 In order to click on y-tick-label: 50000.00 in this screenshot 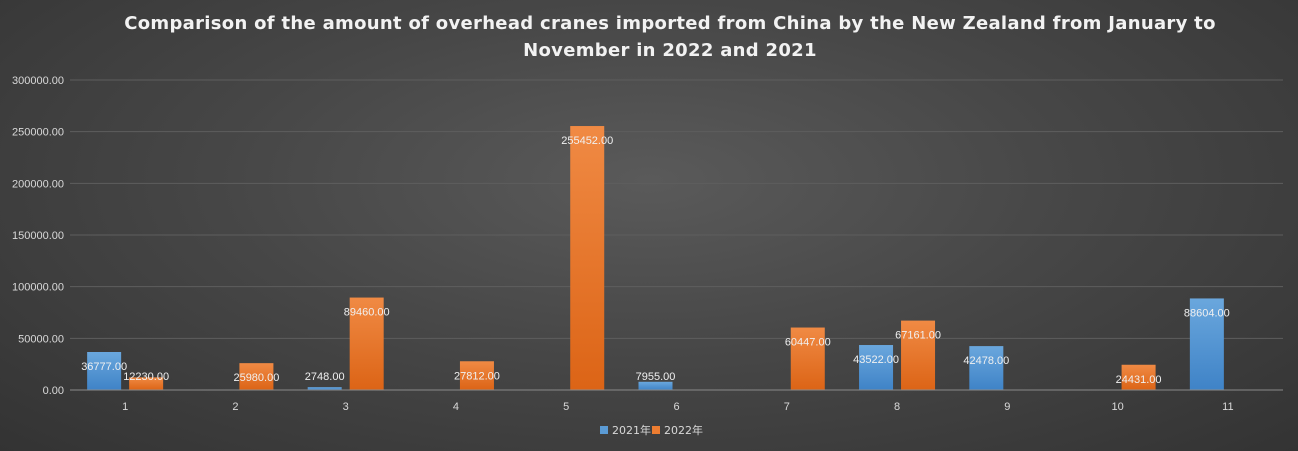, I will do `click(41, 339)`.